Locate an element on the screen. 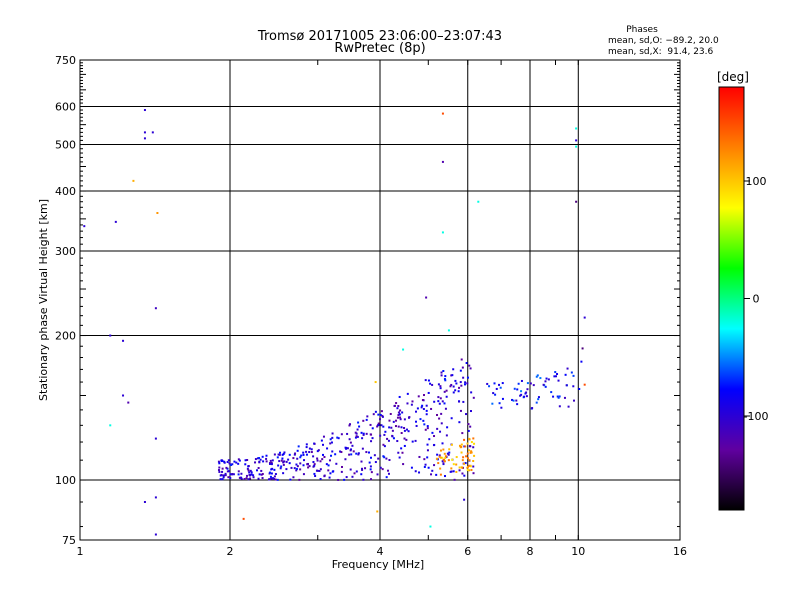 This screenshot has height=600, width=800. x-tick-label: 8 is located at coordinates (530, 551).